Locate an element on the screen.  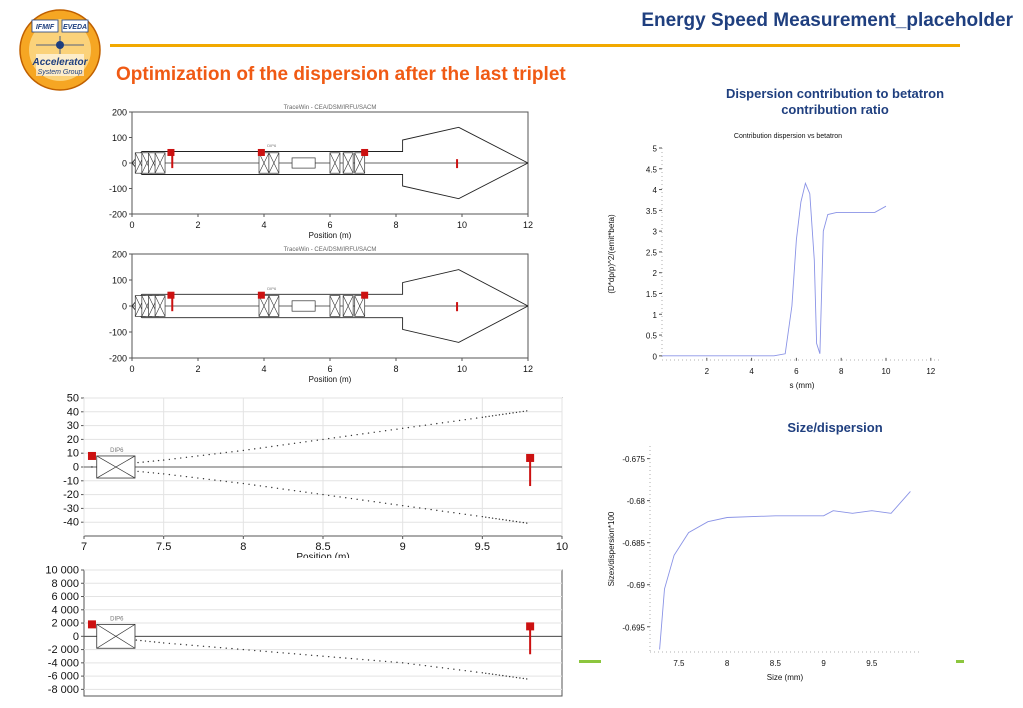
y-tick-label: 4.5 is located at coordinates (652, 169).